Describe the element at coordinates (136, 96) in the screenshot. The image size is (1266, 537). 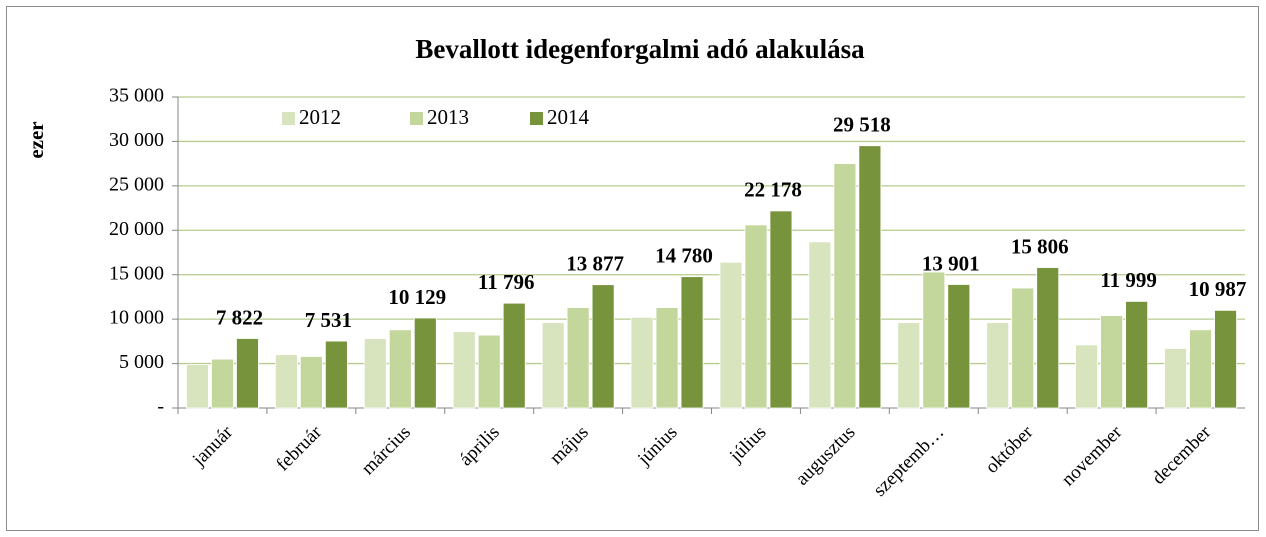
I see `y-tick-label: 35 000` at that location.